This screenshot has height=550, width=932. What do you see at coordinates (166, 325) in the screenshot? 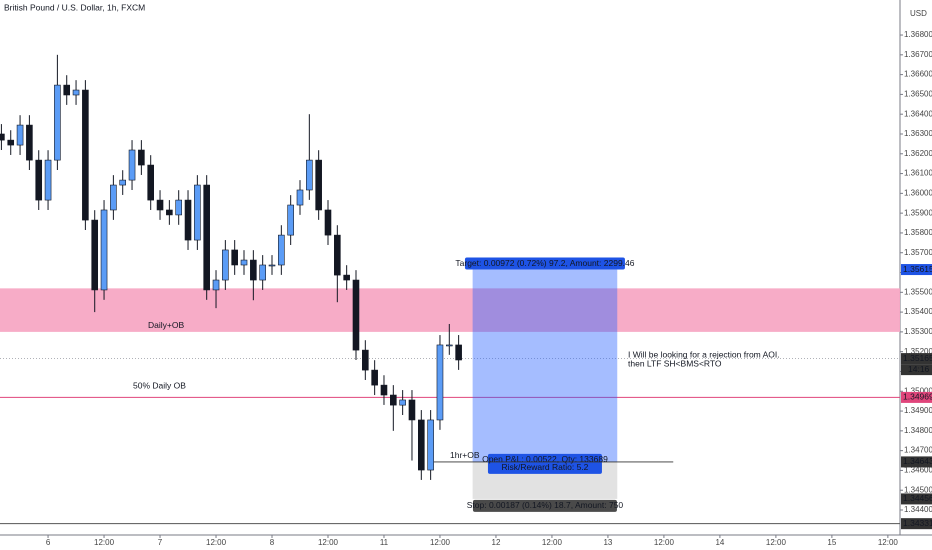
I see `zone-label: Daily+OB` at bounding box center [166, 325].